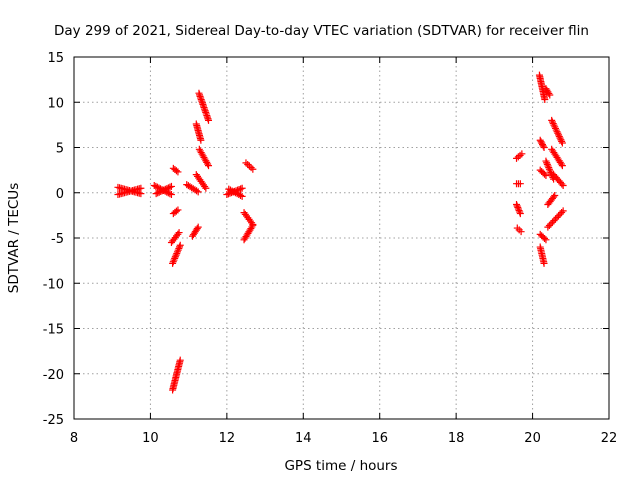 The image size is (640, 480). I want to click on y-tick-label: -20, so click(53, 375).